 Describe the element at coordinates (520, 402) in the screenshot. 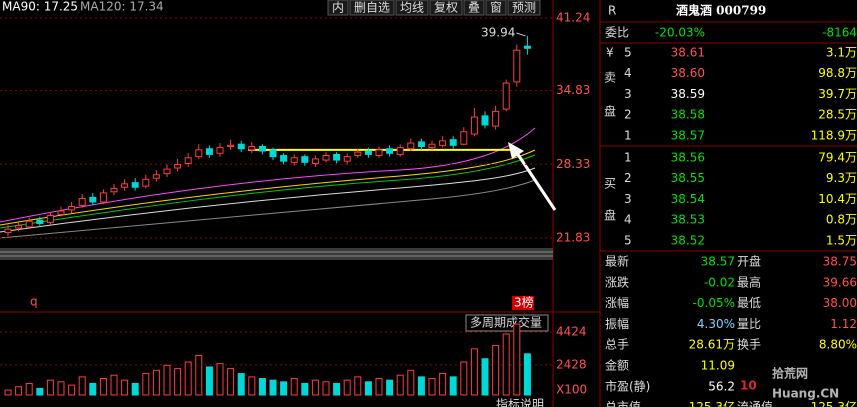

I see `indicator-help: 指标说明` at that location.